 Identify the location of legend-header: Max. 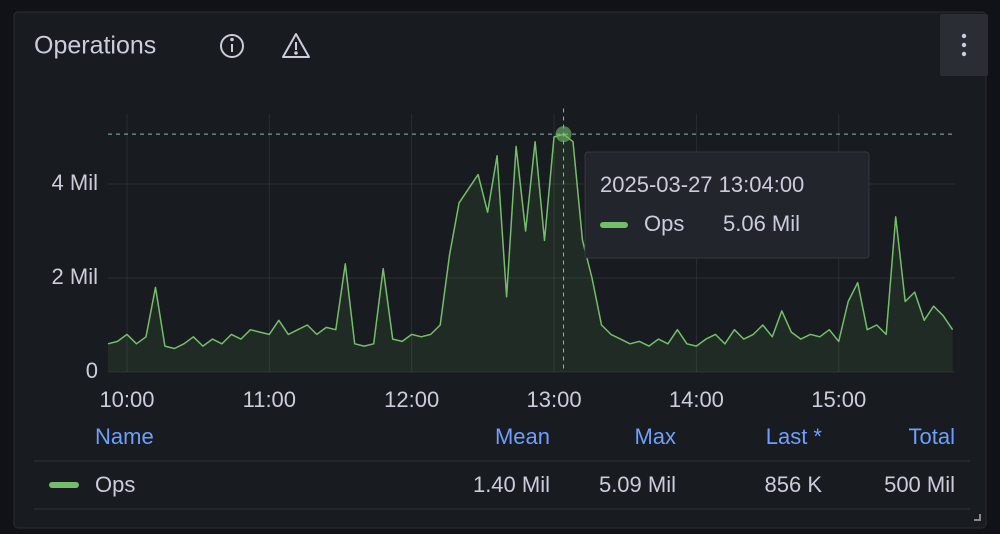
(655, 436).